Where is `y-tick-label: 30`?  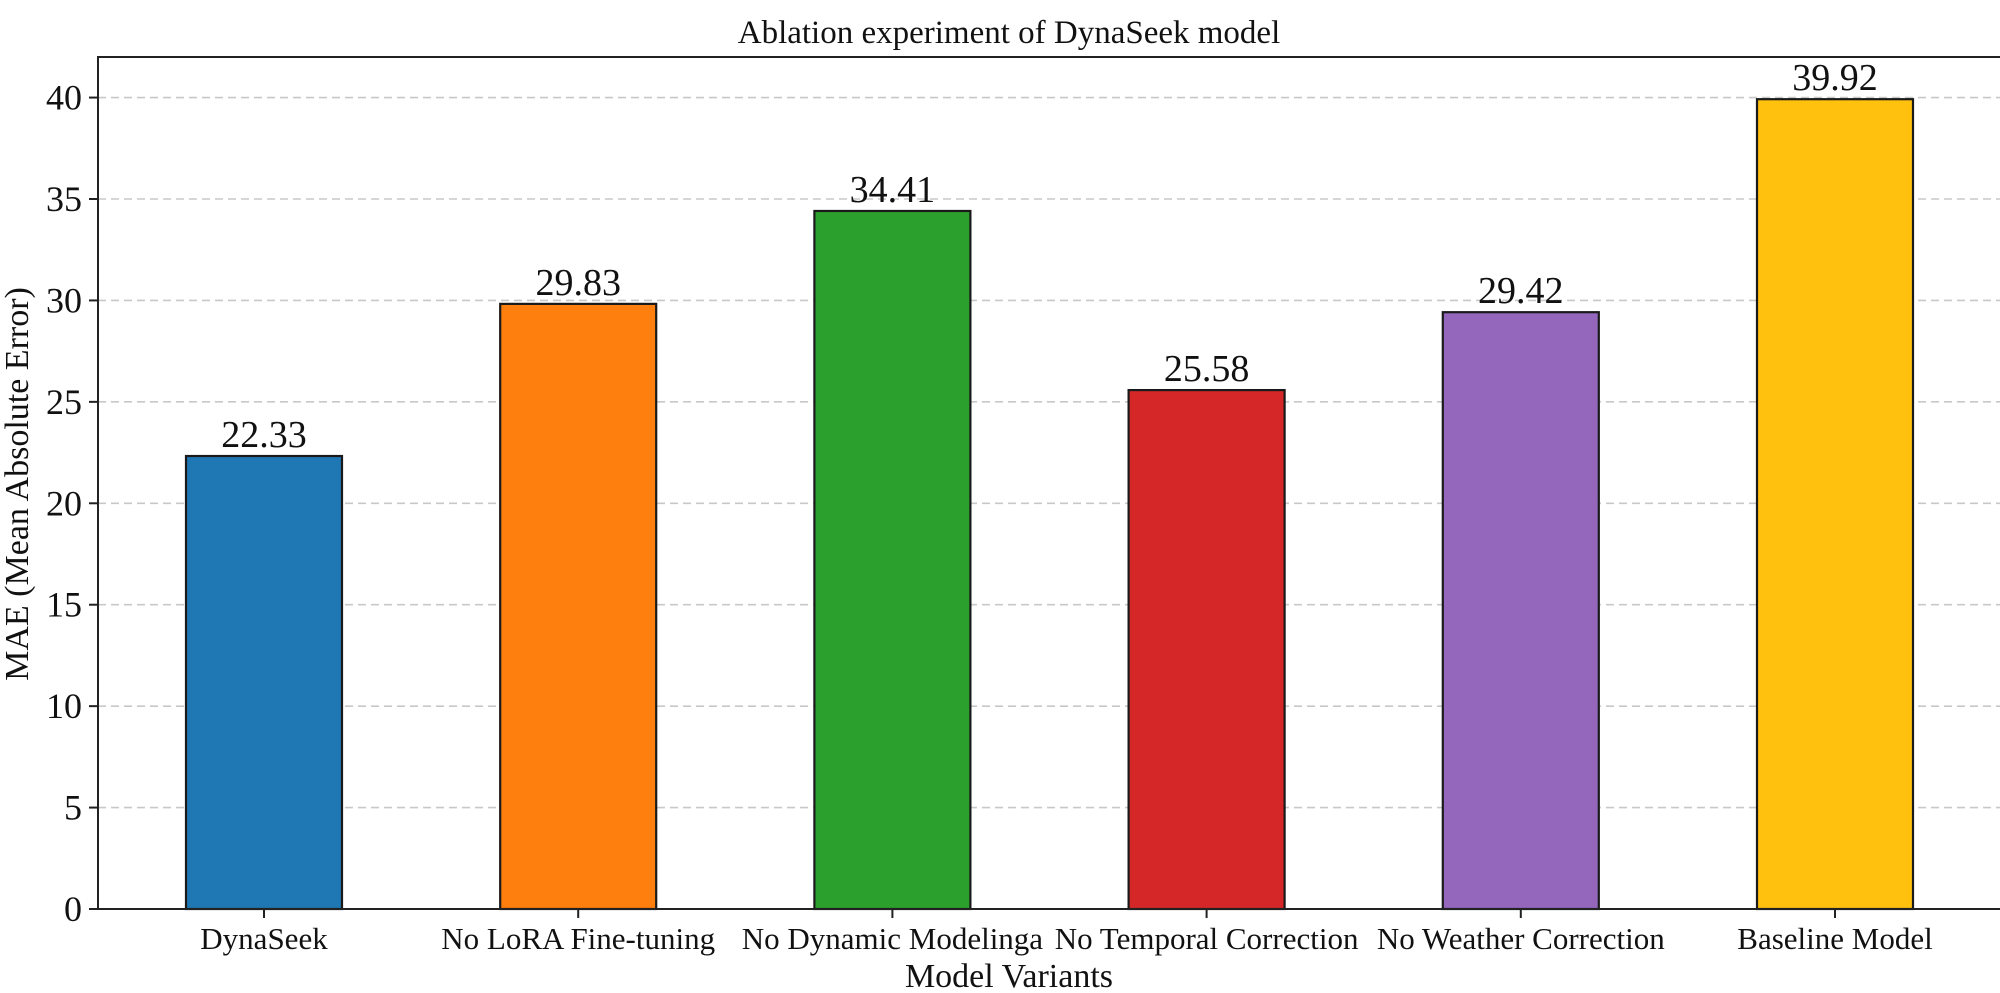
y-tick-label: 30 is located at coordinates (64, 300).